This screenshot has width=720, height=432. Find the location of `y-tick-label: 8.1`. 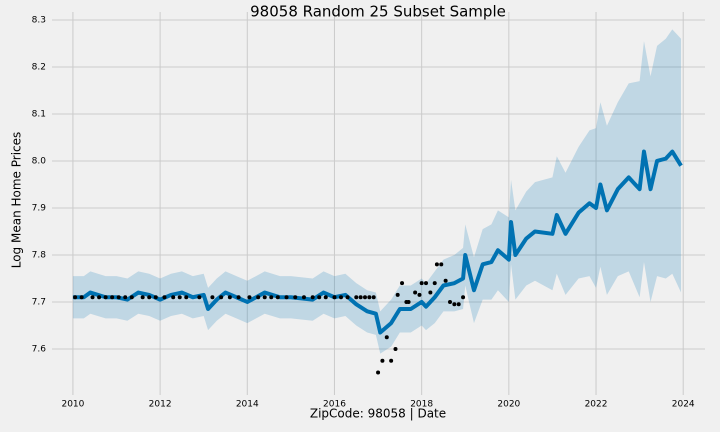

y-tick-label: 8.1 is located at coordinates (39, 114).